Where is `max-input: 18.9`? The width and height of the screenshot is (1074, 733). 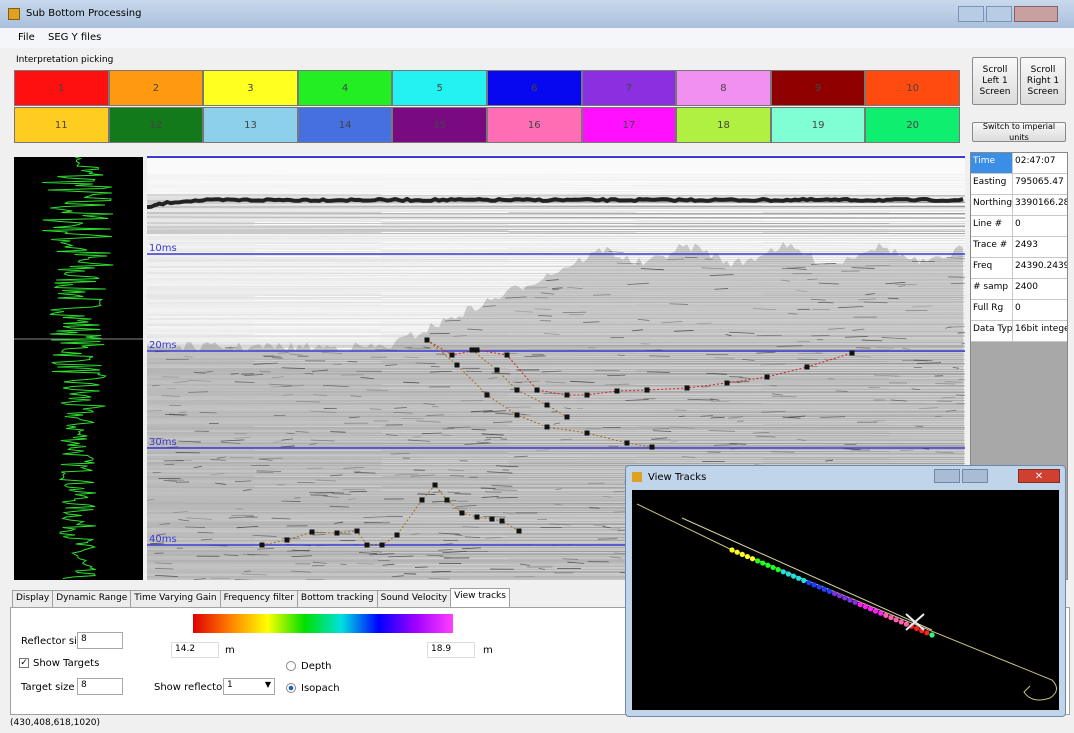
max-input: 18.9 is located at coordinates (451, 650).